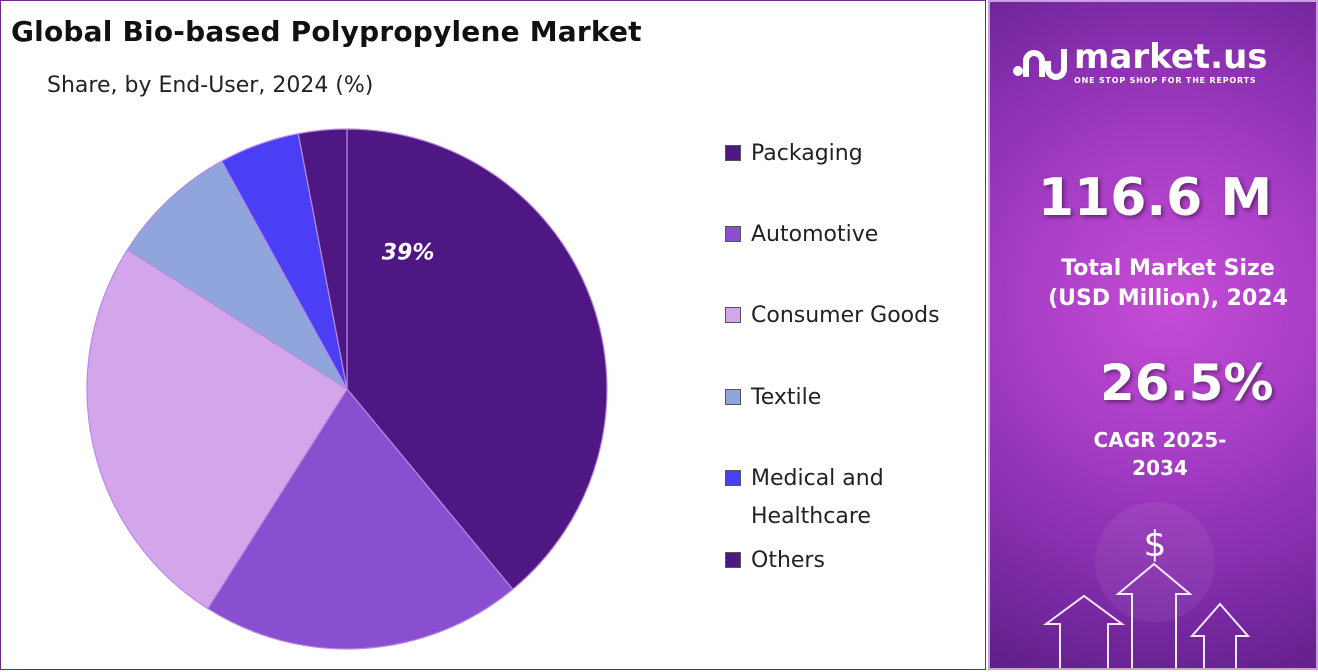  I want to click on market-size-value: 116.6 M, so click(1155, 198).